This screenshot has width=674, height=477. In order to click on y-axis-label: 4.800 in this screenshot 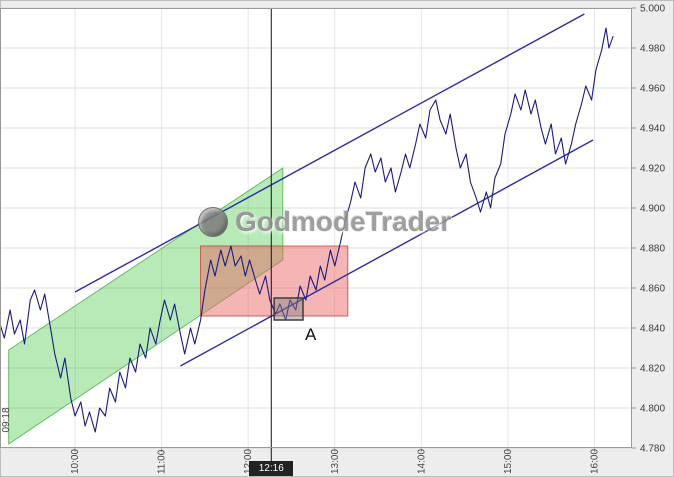, I will do `click(652, 409)`.